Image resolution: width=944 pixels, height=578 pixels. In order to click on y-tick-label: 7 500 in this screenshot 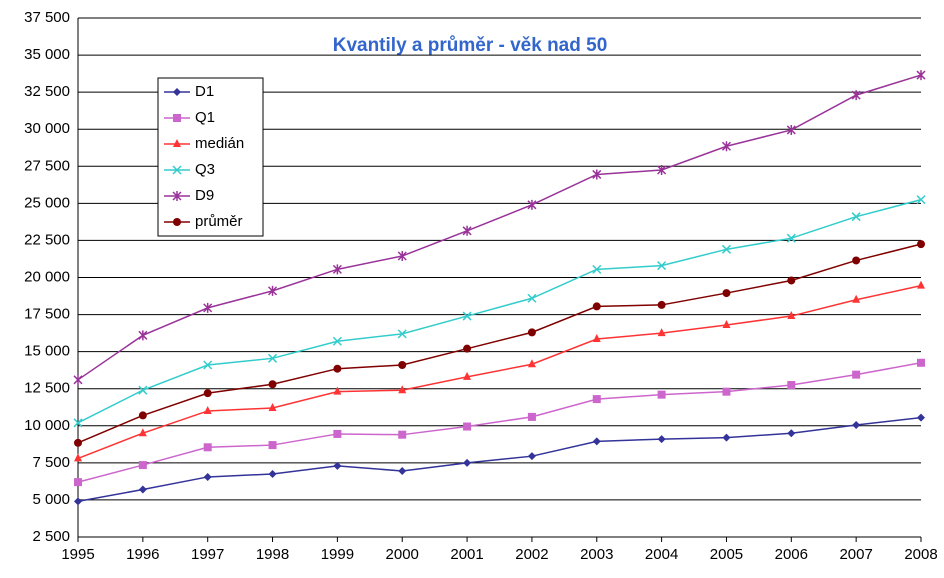, I will do `click(51, 462)`.